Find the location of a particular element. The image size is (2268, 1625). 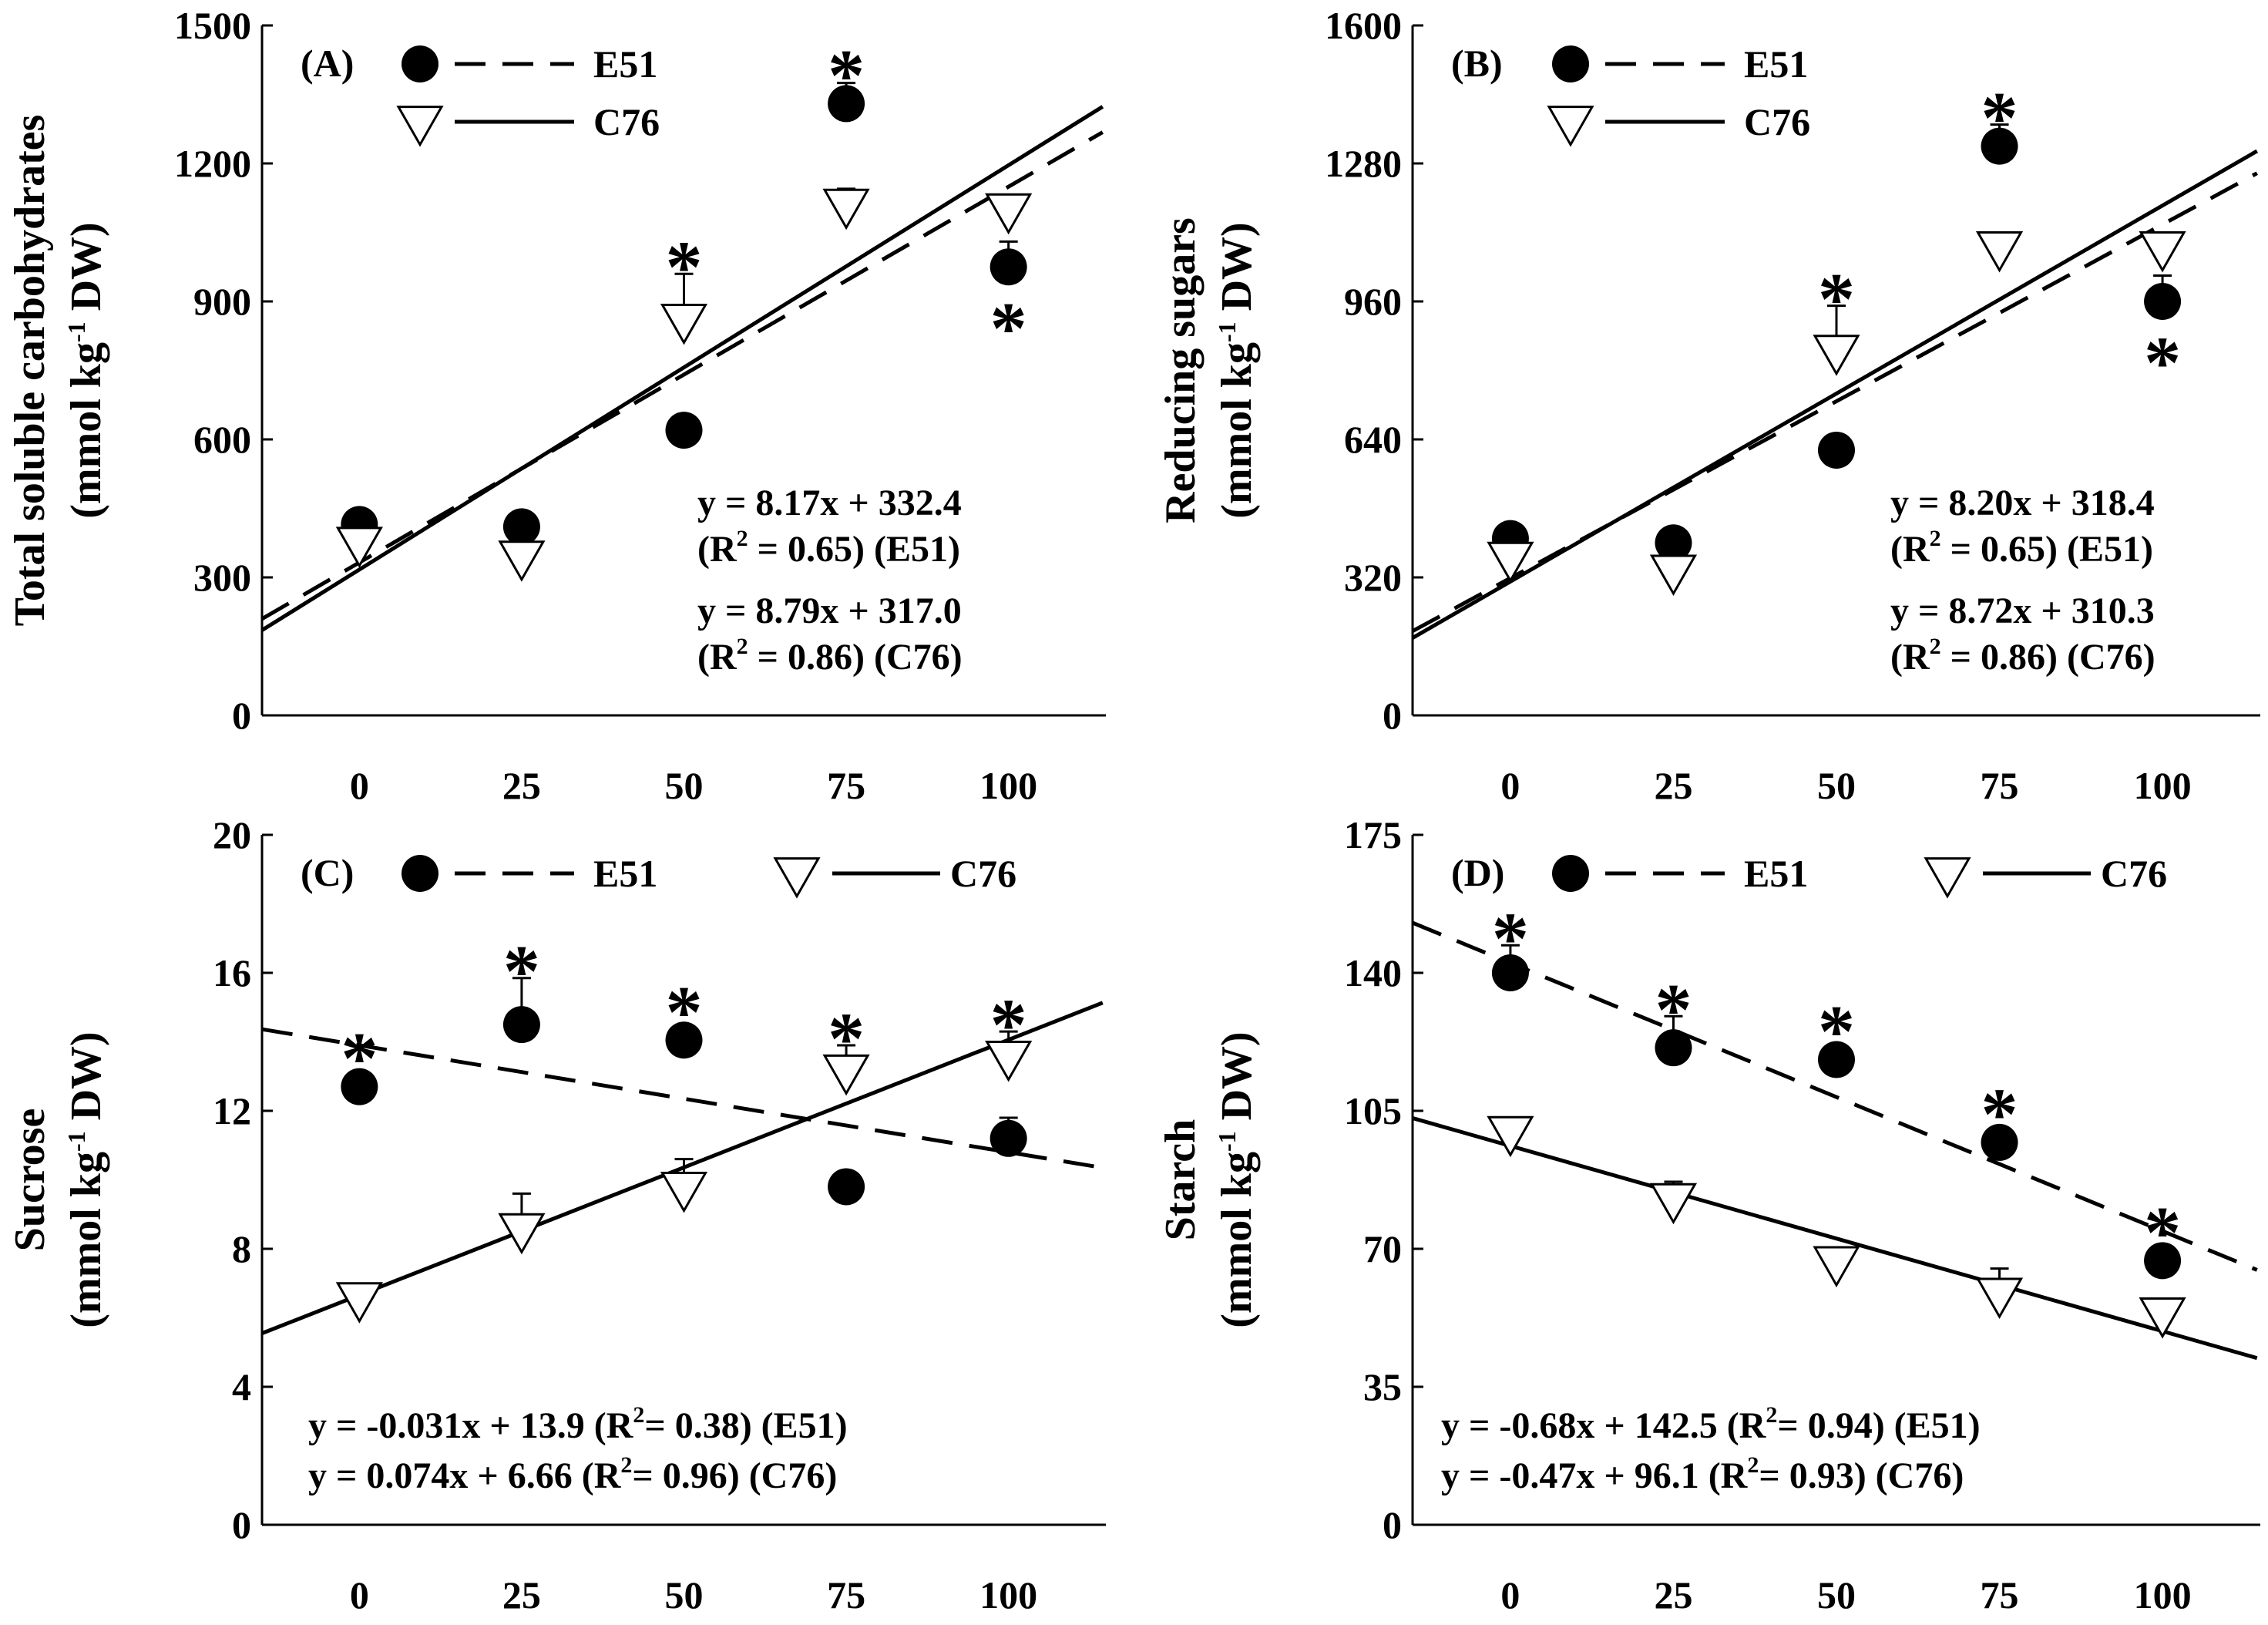

y-tick-label: 16 is located at coordinates (232, 972).